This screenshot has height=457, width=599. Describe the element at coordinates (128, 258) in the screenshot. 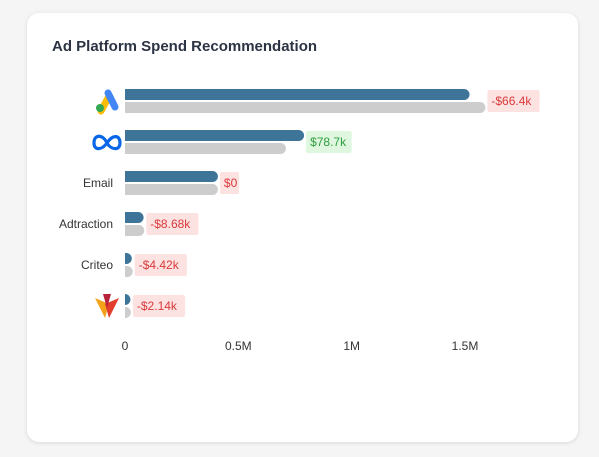

I see `bar-current-criteo` at that location.